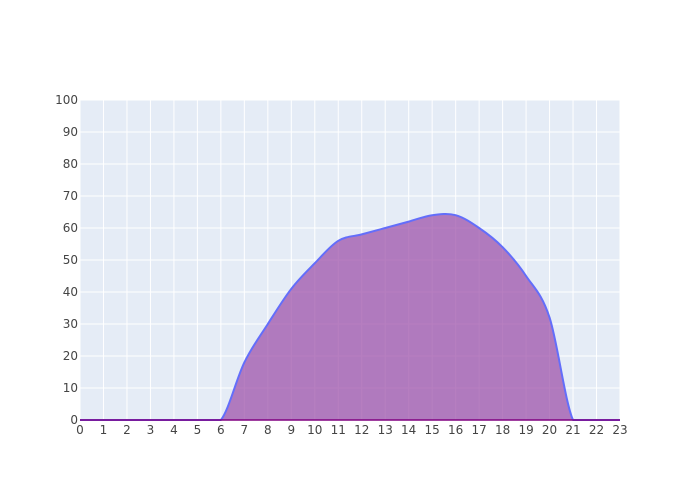 The image size is (700, 500). I want to click on x-tick-label: 7, so click(245, 430).